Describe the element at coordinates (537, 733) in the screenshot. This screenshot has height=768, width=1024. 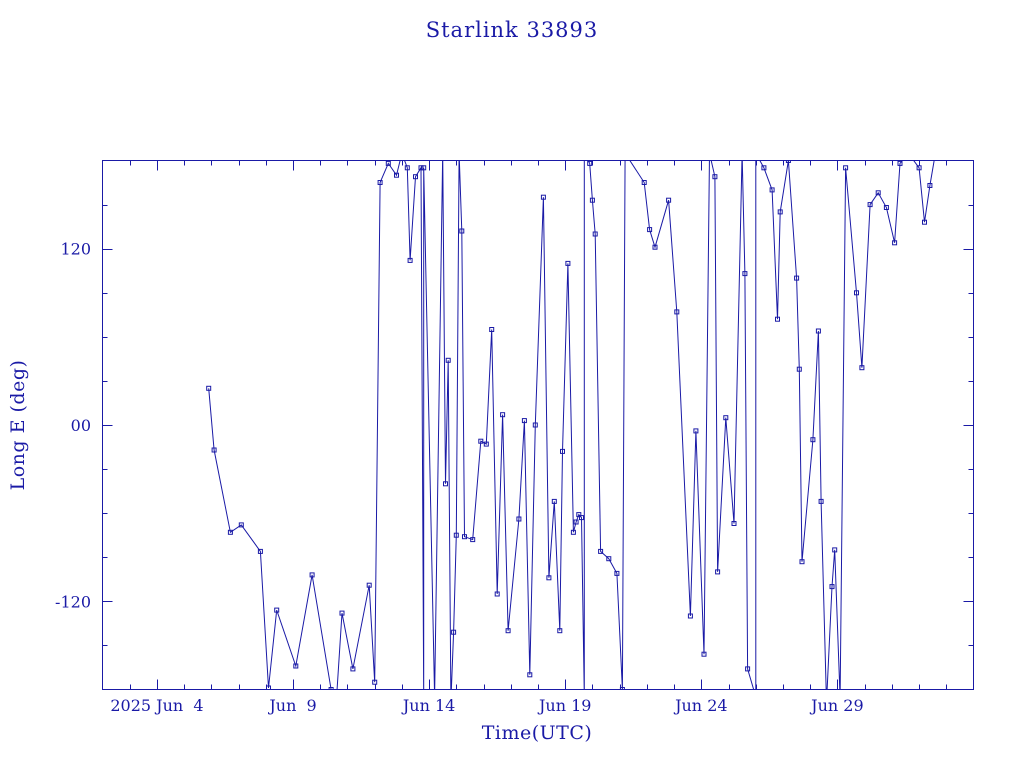
I see `x-axis-label: Time(UTC)` at that location.